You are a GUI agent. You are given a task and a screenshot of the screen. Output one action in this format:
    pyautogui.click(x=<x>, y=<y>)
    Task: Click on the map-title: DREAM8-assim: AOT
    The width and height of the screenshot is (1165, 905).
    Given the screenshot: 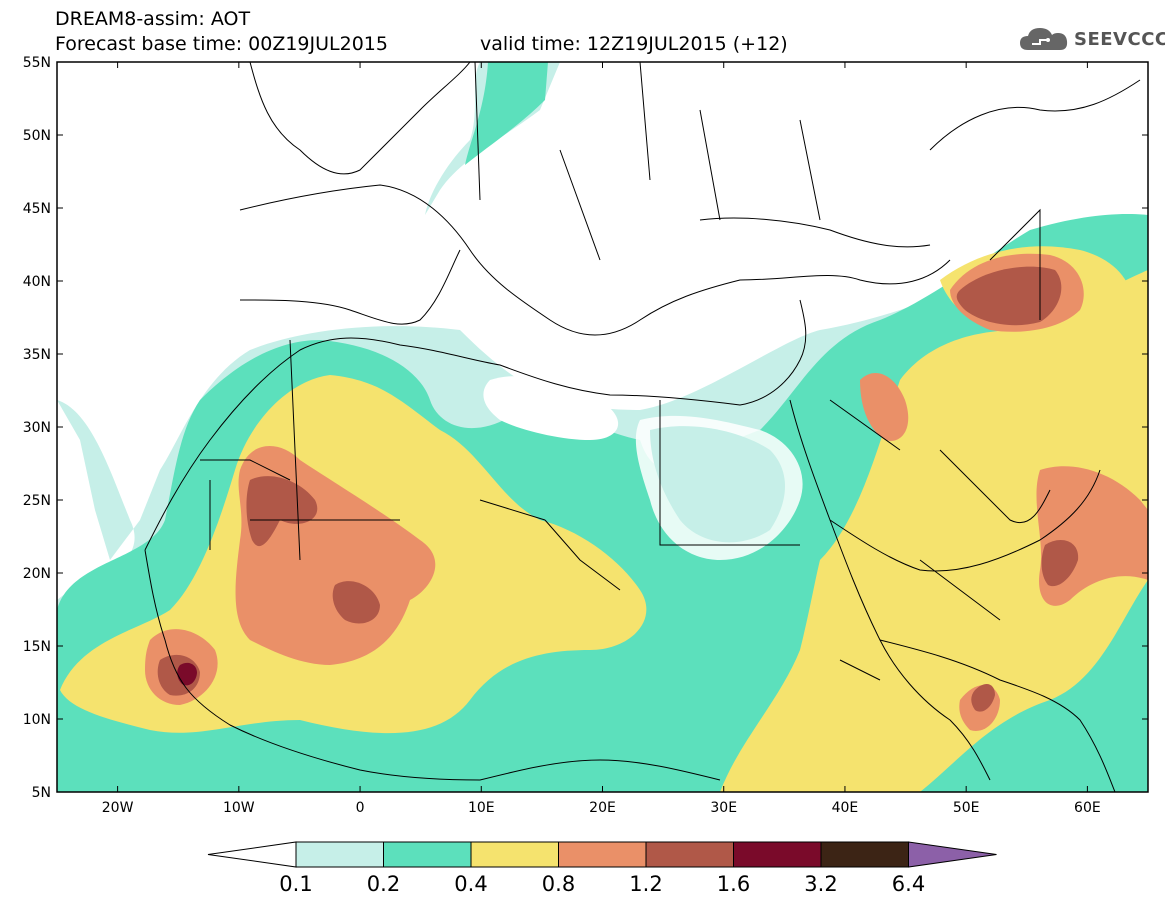 What is the action you would take?
    pyautogui.click(x=153, y=19)
    